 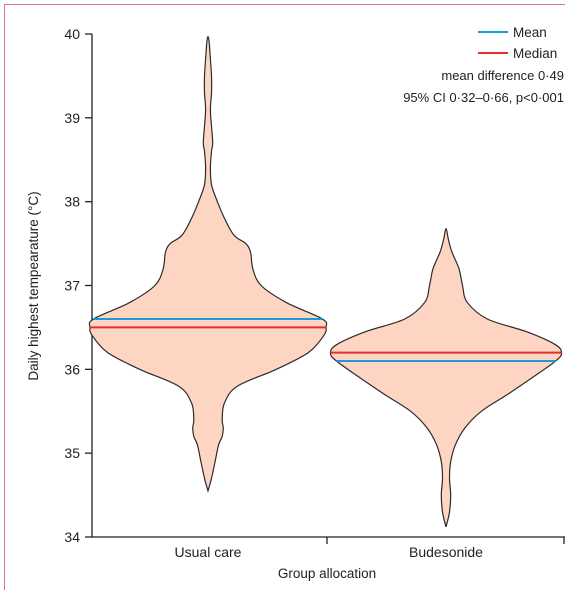 What do you see at coordinates (33, 285) in the screenshot?
I see `y-axis-title: Daily highest tempearature (°C)` at bounding box center [33, 285].